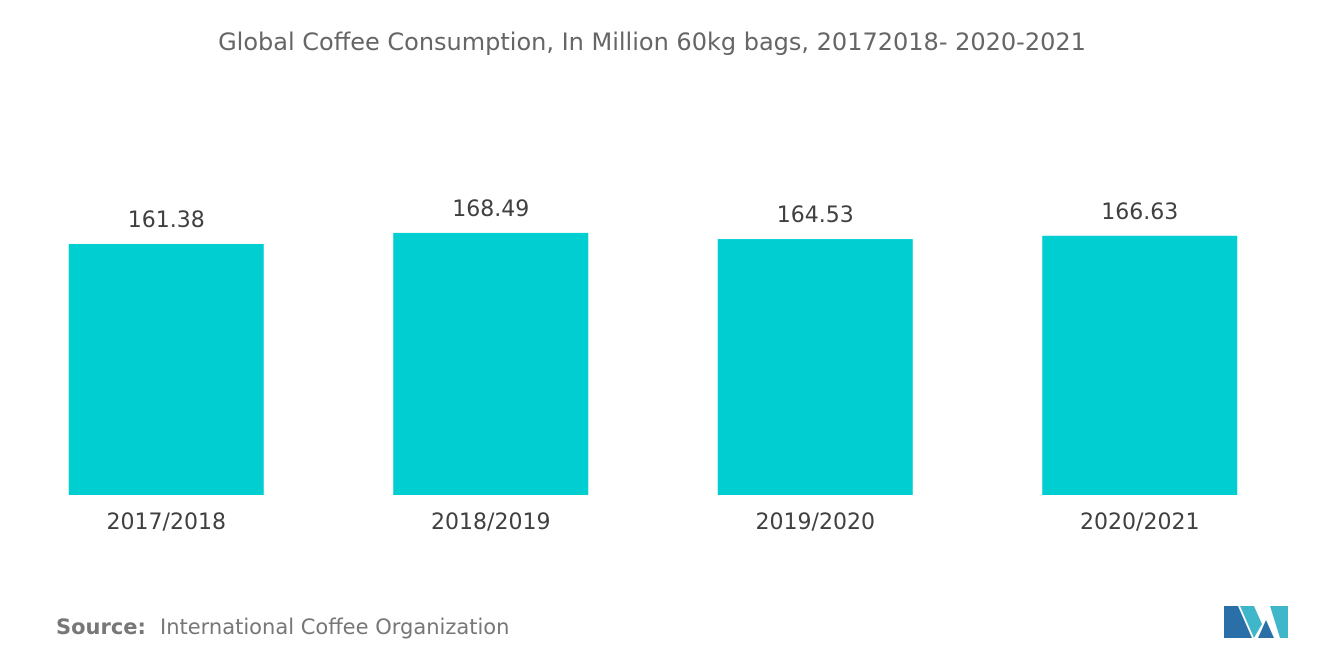  Describe the element at coordinates (1139, 522) in the screenshot. I see `x-tick-label: 2020/2021` at that location.